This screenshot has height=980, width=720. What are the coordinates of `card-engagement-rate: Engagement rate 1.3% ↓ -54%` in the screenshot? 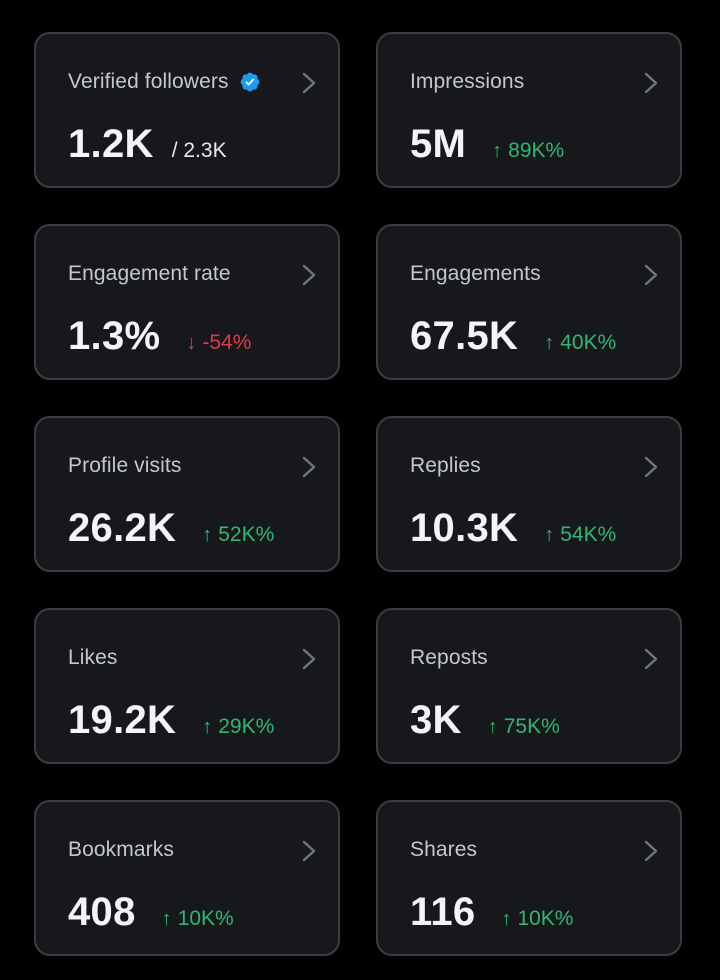 It's located at (187, 302).